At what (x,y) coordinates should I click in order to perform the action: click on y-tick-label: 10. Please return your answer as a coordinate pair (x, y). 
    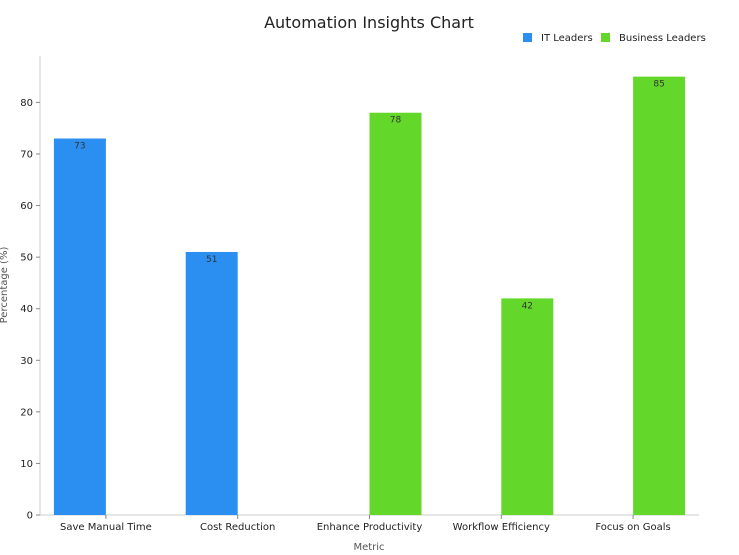
    Looking at the image, I should click on (26, 464).